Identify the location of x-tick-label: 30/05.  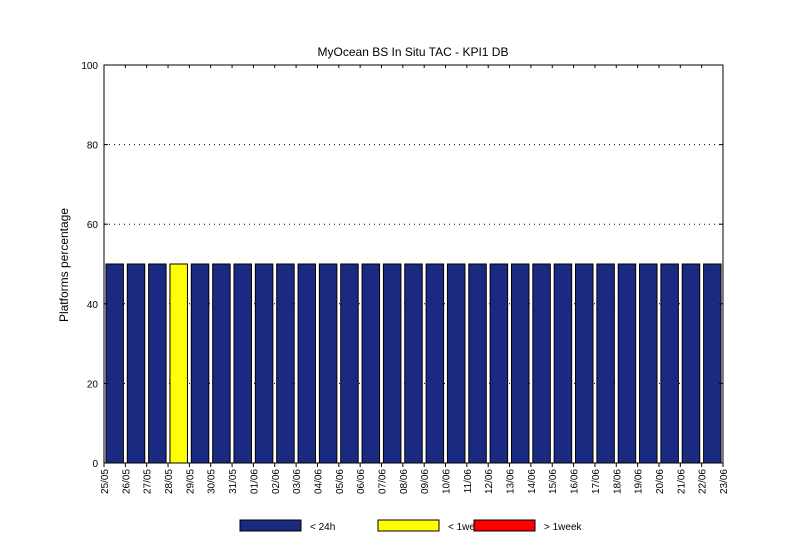
(212, 481).